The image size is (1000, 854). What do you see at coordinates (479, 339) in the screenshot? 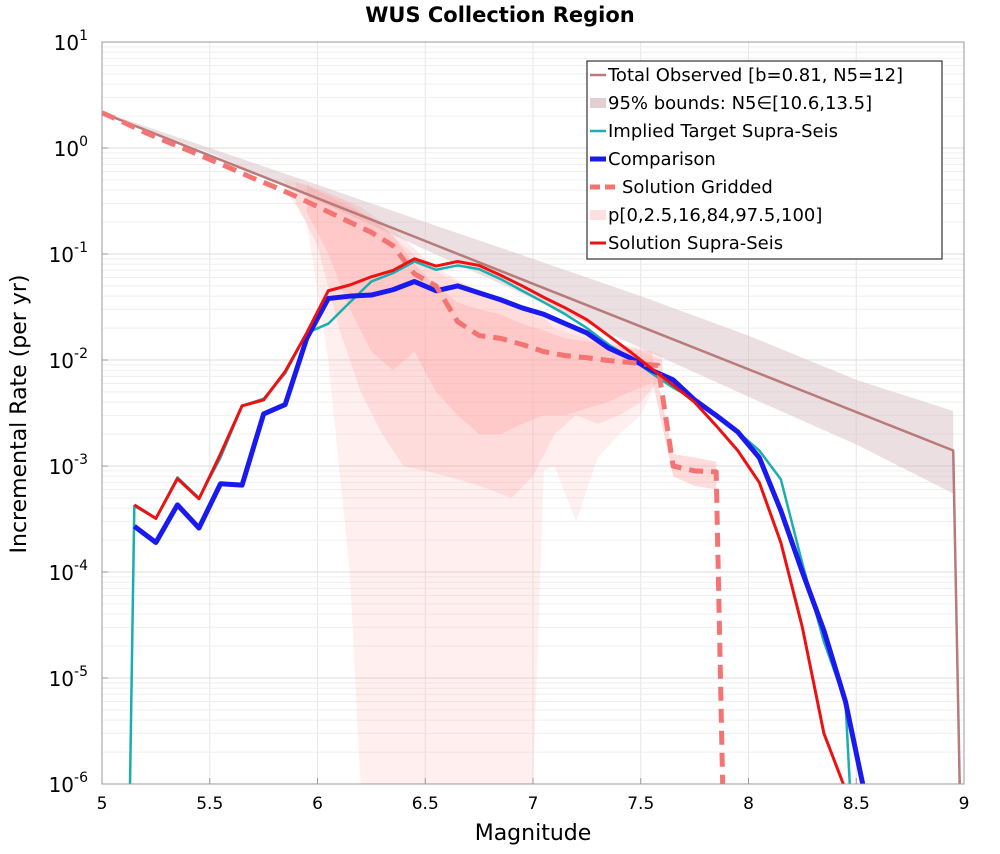
I see `confidence-band` at bounding box center [479, 339].